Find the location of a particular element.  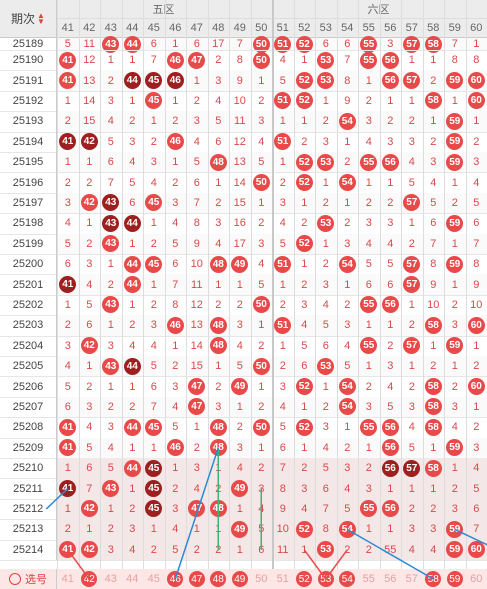

selected-number-ball: 58 is located at coordinates (433, 579).